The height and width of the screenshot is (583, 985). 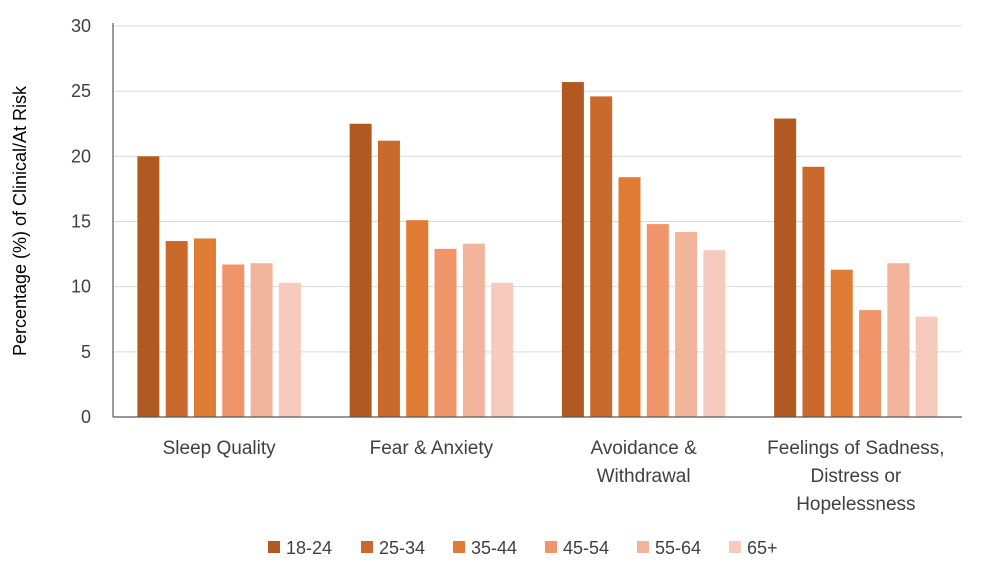 I want to click on y-tick-label: 5, so click(x=86, y=352).